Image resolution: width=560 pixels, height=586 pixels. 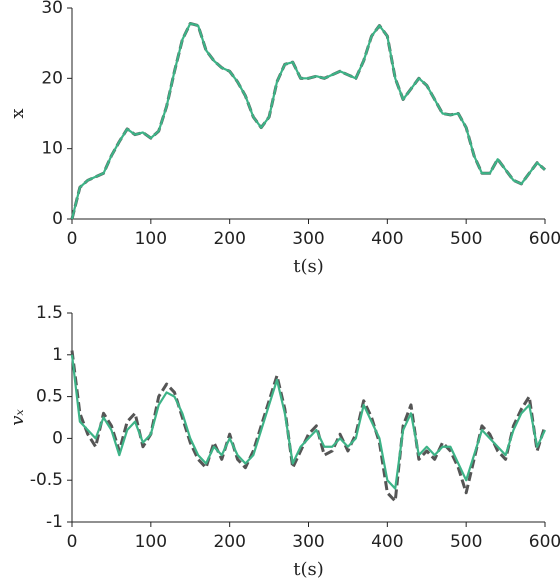 What do you see at coordinates (54, 522) in the screenshot?
I see `y-tick-label: -1` at bounding box center [54, 522].